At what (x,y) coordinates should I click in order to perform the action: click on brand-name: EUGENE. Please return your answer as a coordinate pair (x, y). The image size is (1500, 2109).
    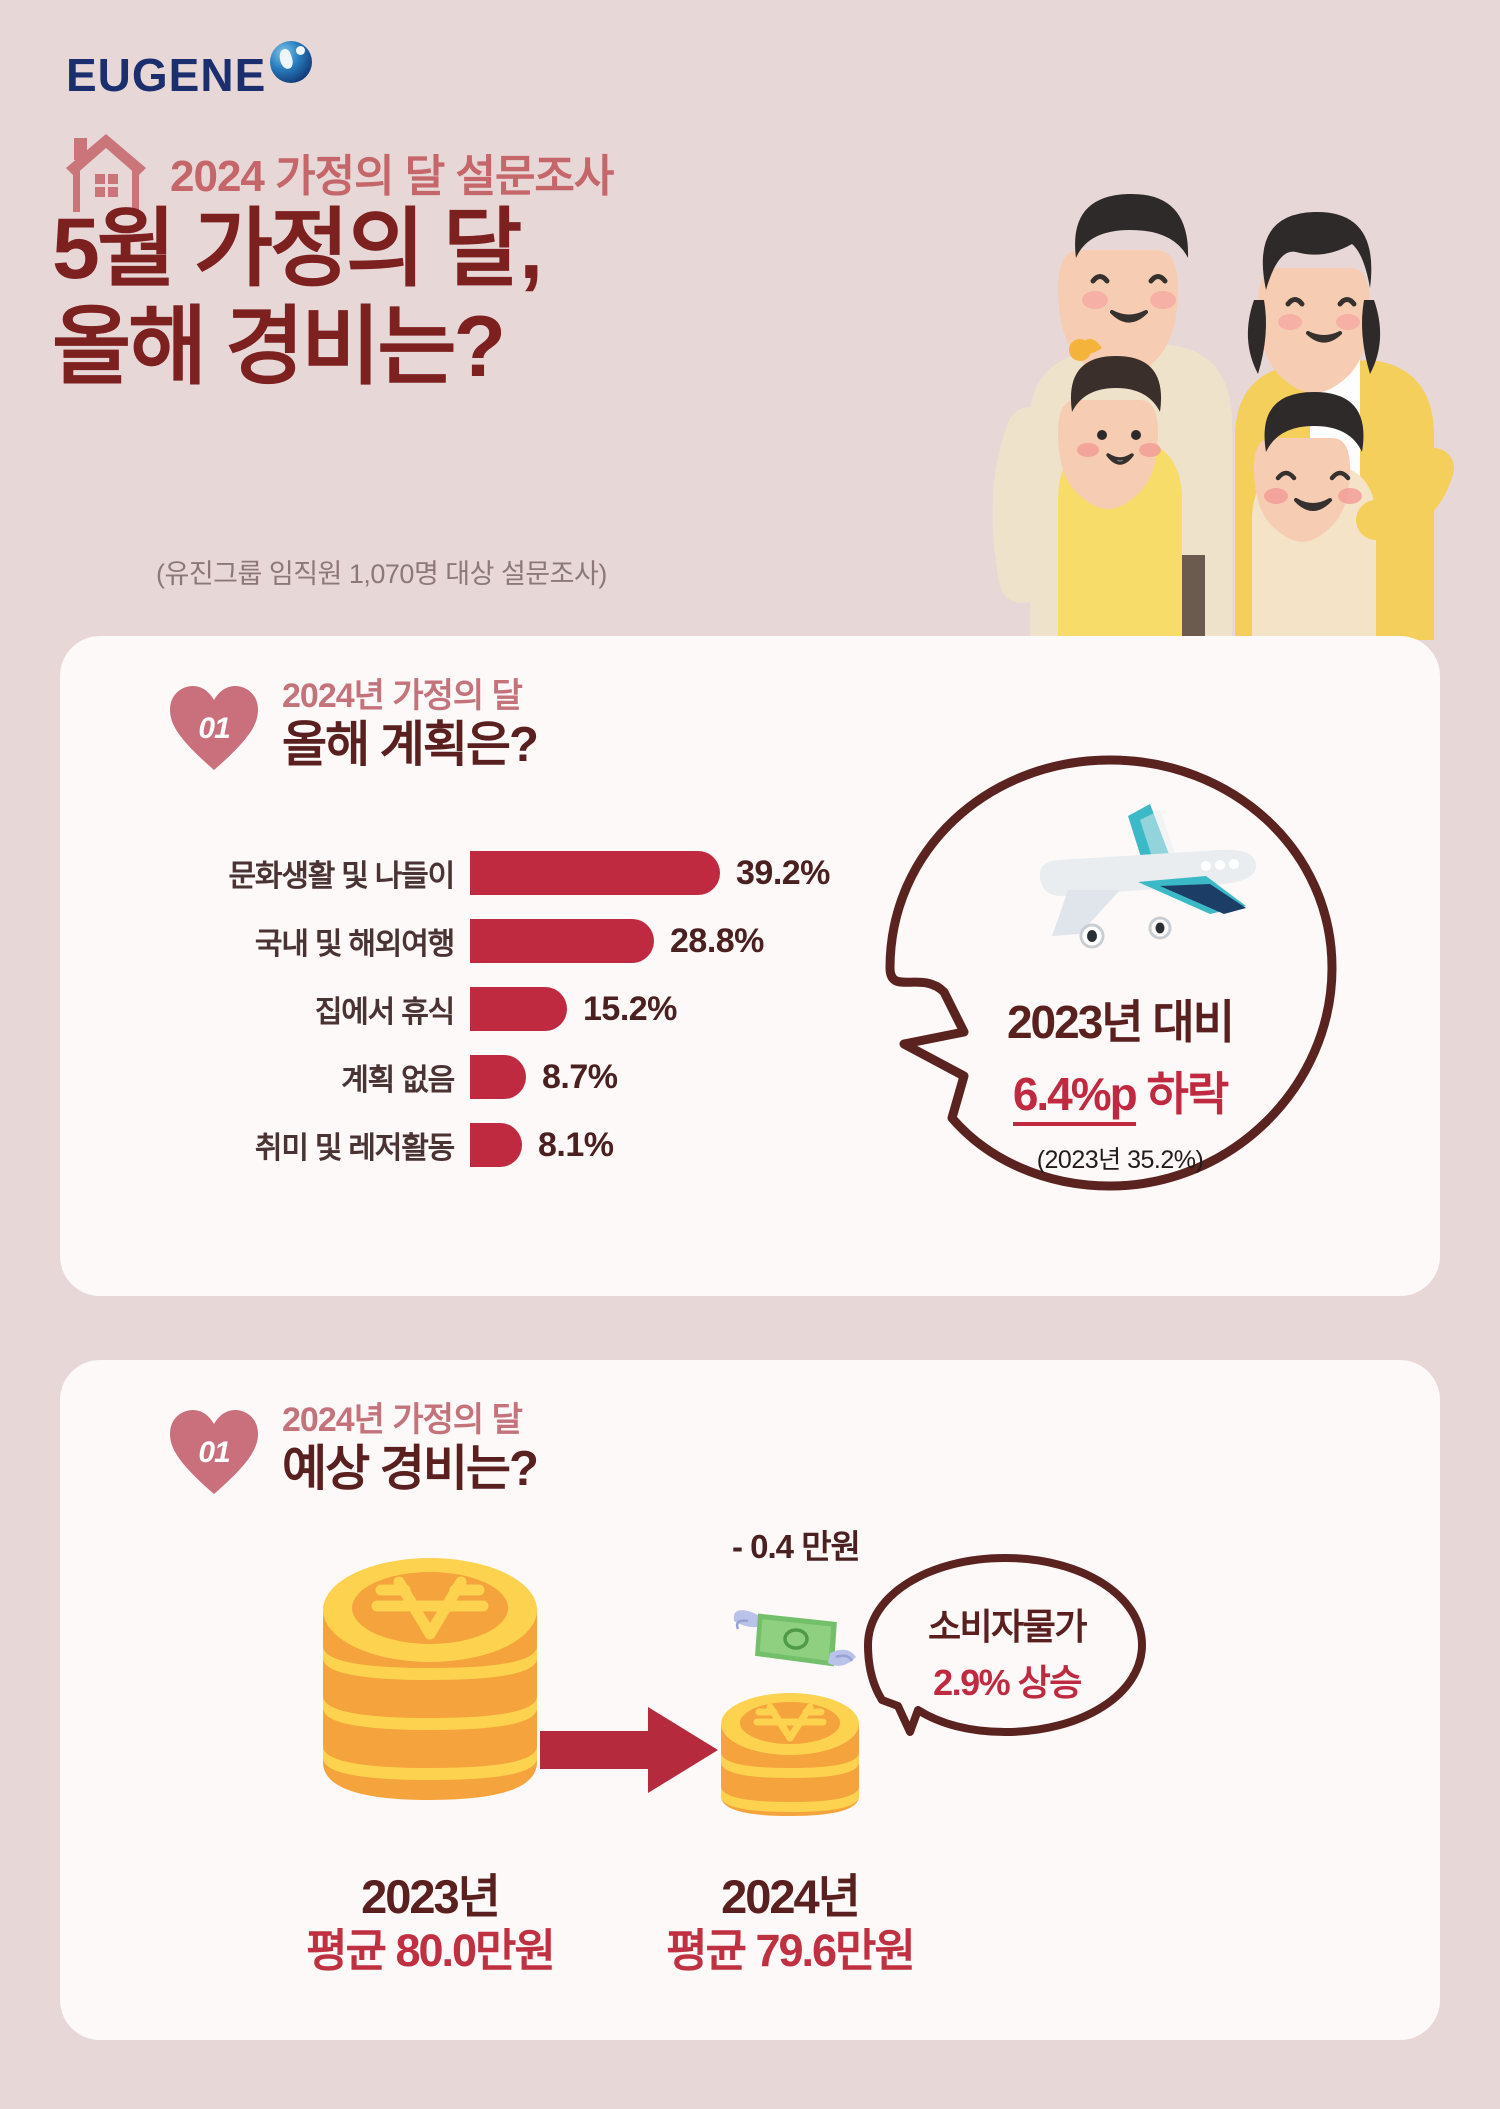
    Looking at the image, I should click on (166, 75).